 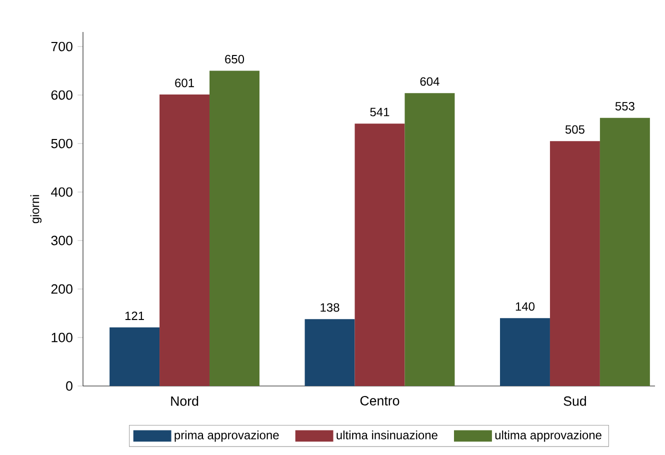 What do you see at coordinates (380, 112) in the screenshot?
I see `data-label: 541` at bounding box center [380, 112].